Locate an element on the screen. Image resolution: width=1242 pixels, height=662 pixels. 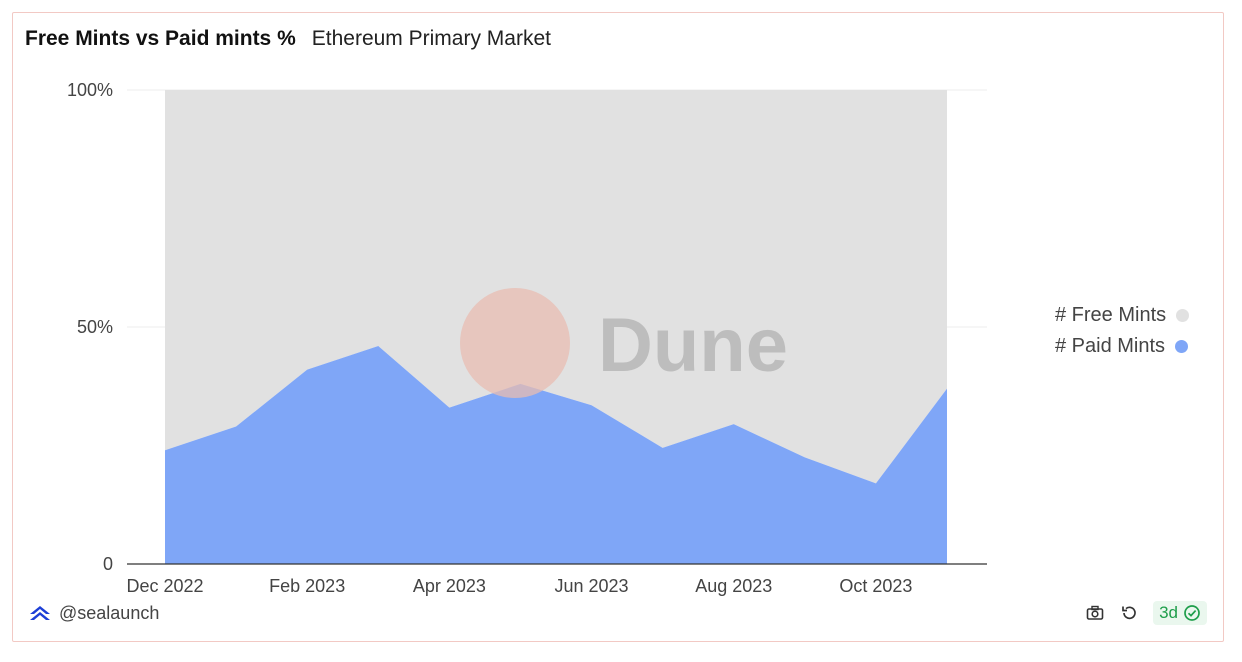
legend-item-paid-mints: # Paid Mints is located at coordinates (1122, 346).